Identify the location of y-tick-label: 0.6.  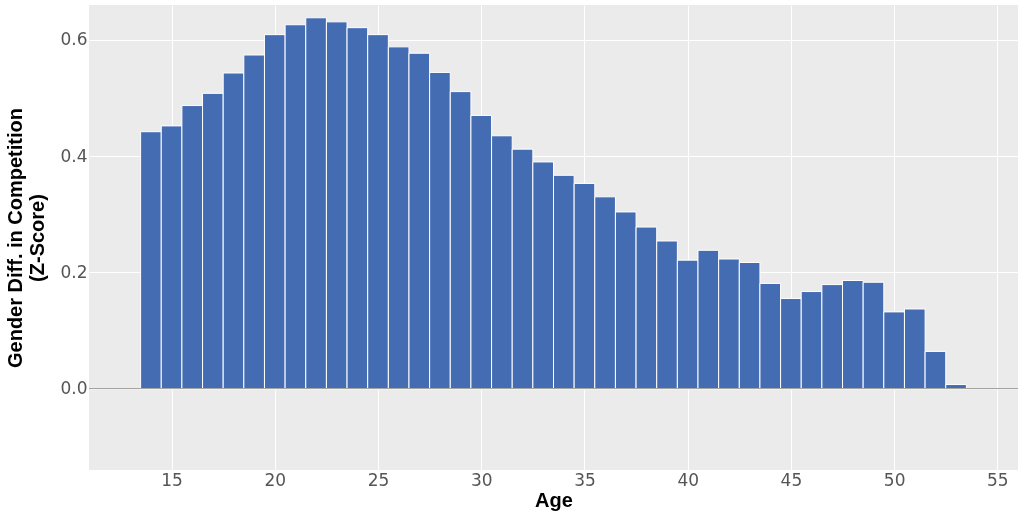
(74, 39).